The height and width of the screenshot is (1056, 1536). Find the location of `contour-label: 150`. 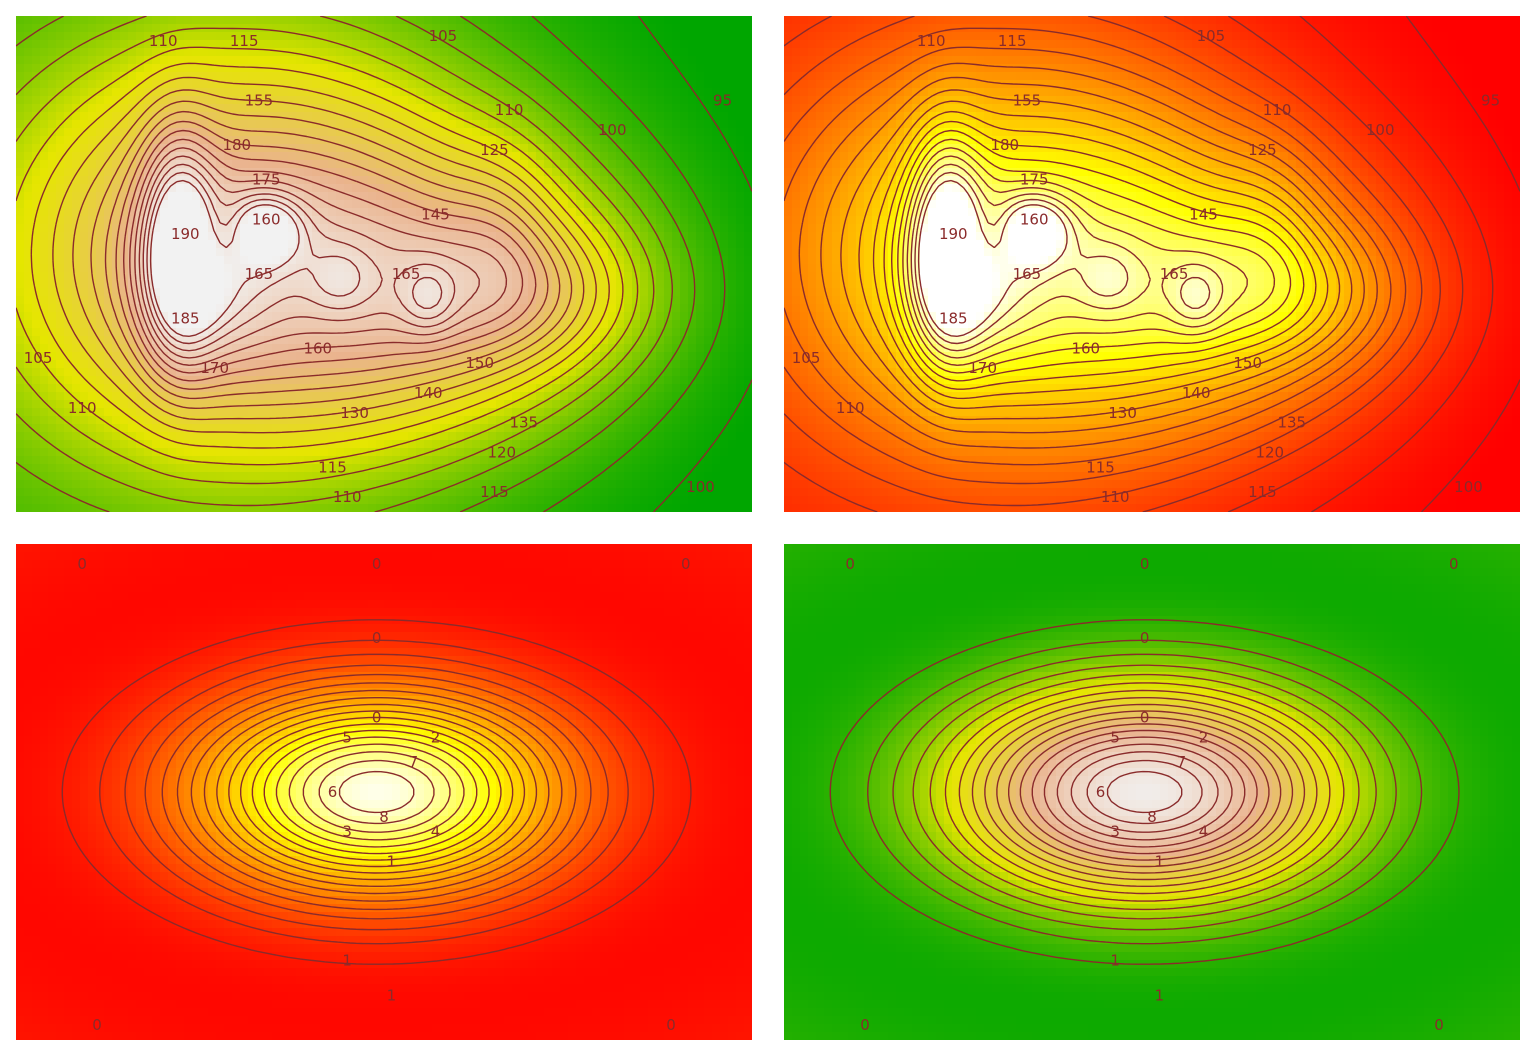

contour-label: 150 is located at coordinates (479, 363).